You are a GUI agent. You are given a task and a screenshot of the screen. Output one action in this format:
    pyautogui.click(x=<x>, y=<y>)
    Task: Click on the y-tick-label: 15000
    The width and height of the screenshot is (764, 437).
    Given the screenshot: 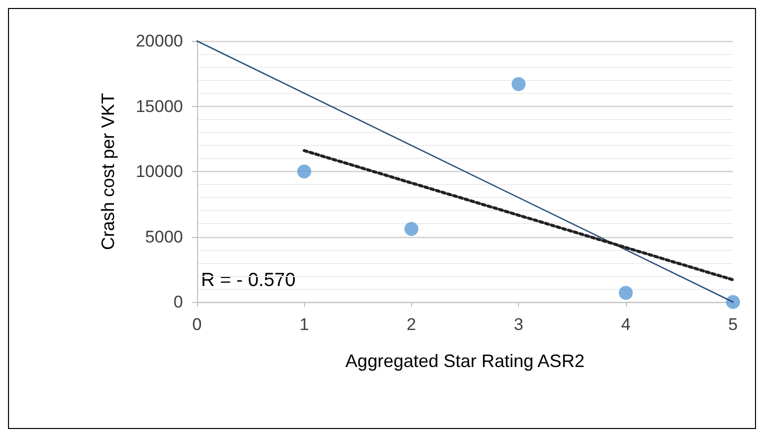 What is the action you would take?
    pyautogui.click(x=159, y=106)
    